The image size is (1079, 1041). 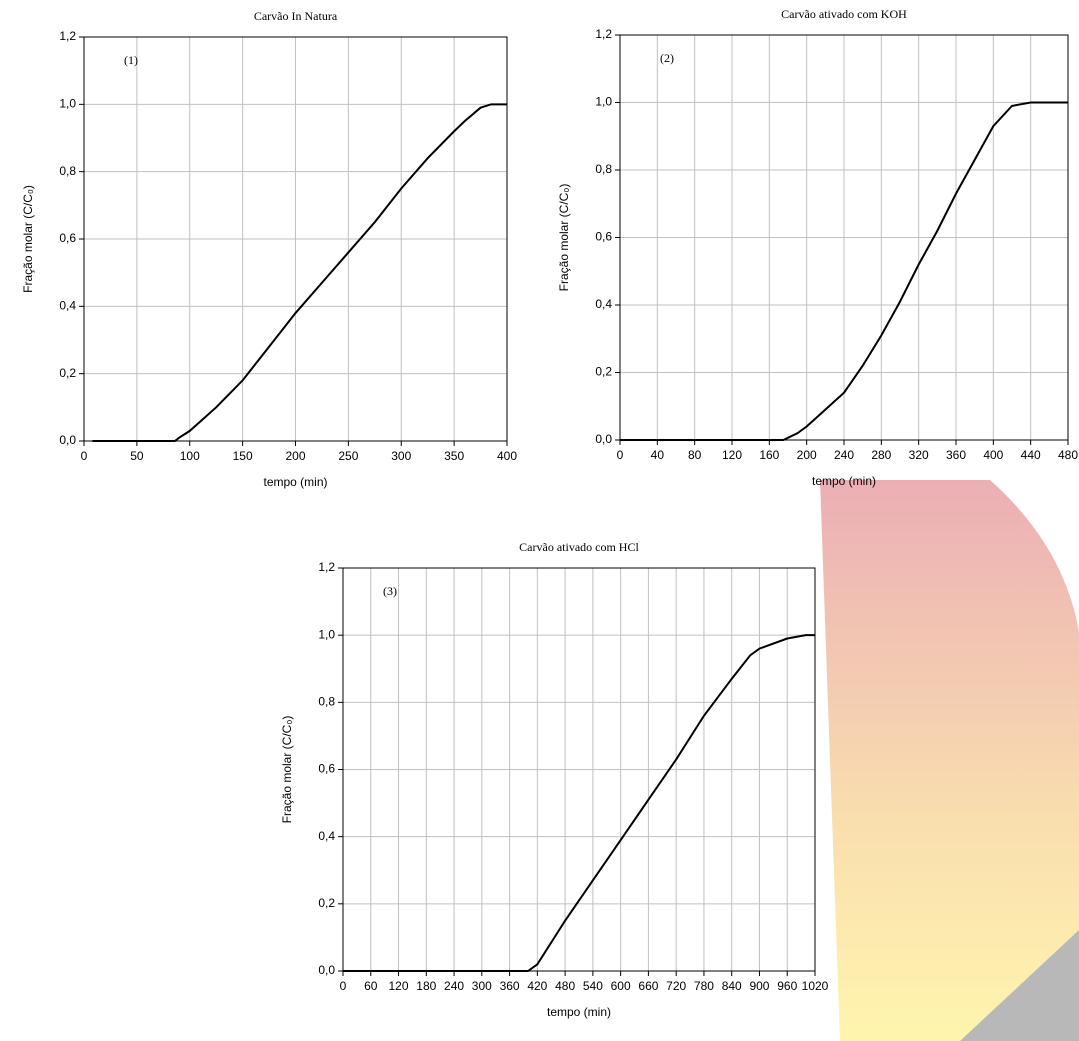 I want to click on x-tick-label: 420, so click(x=537, y=986).